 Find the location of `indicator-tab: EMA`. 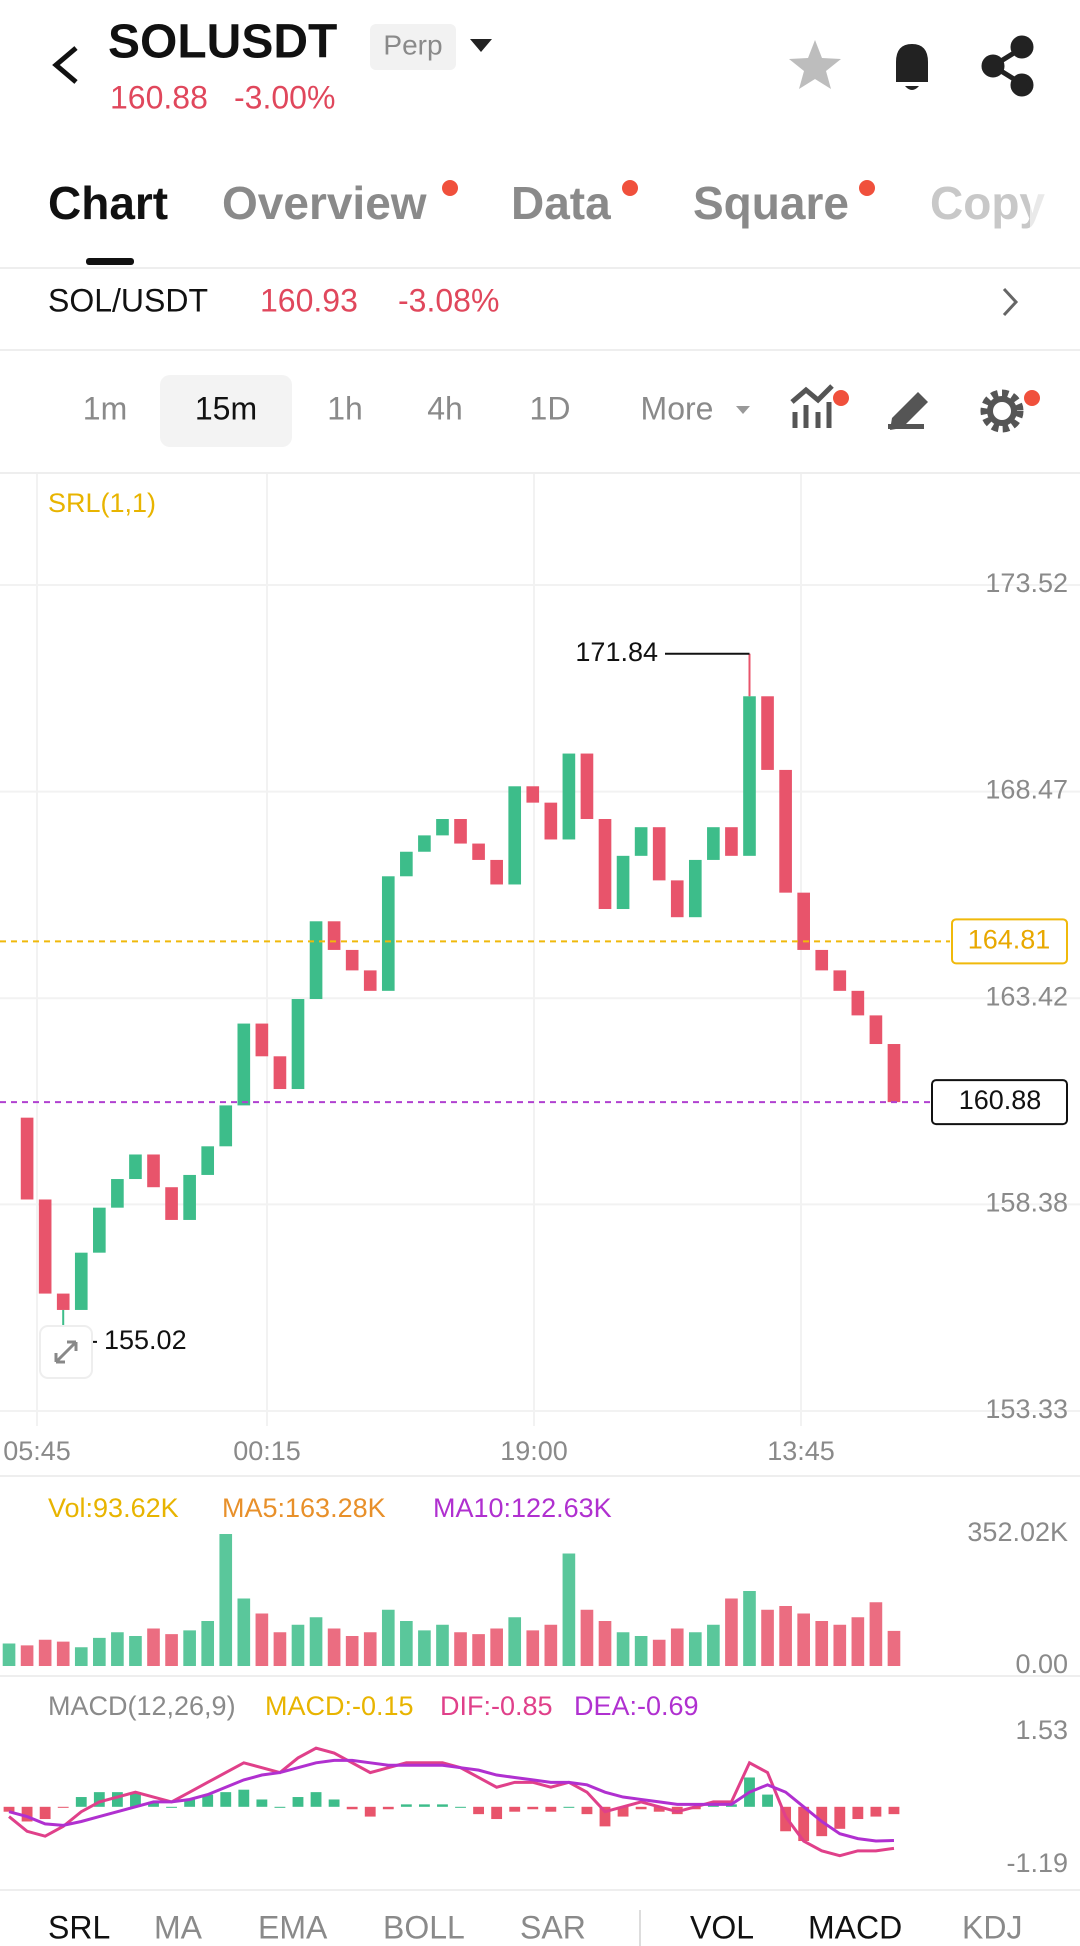

indicator-tab: EMA is located at coordinates (293, 1927).